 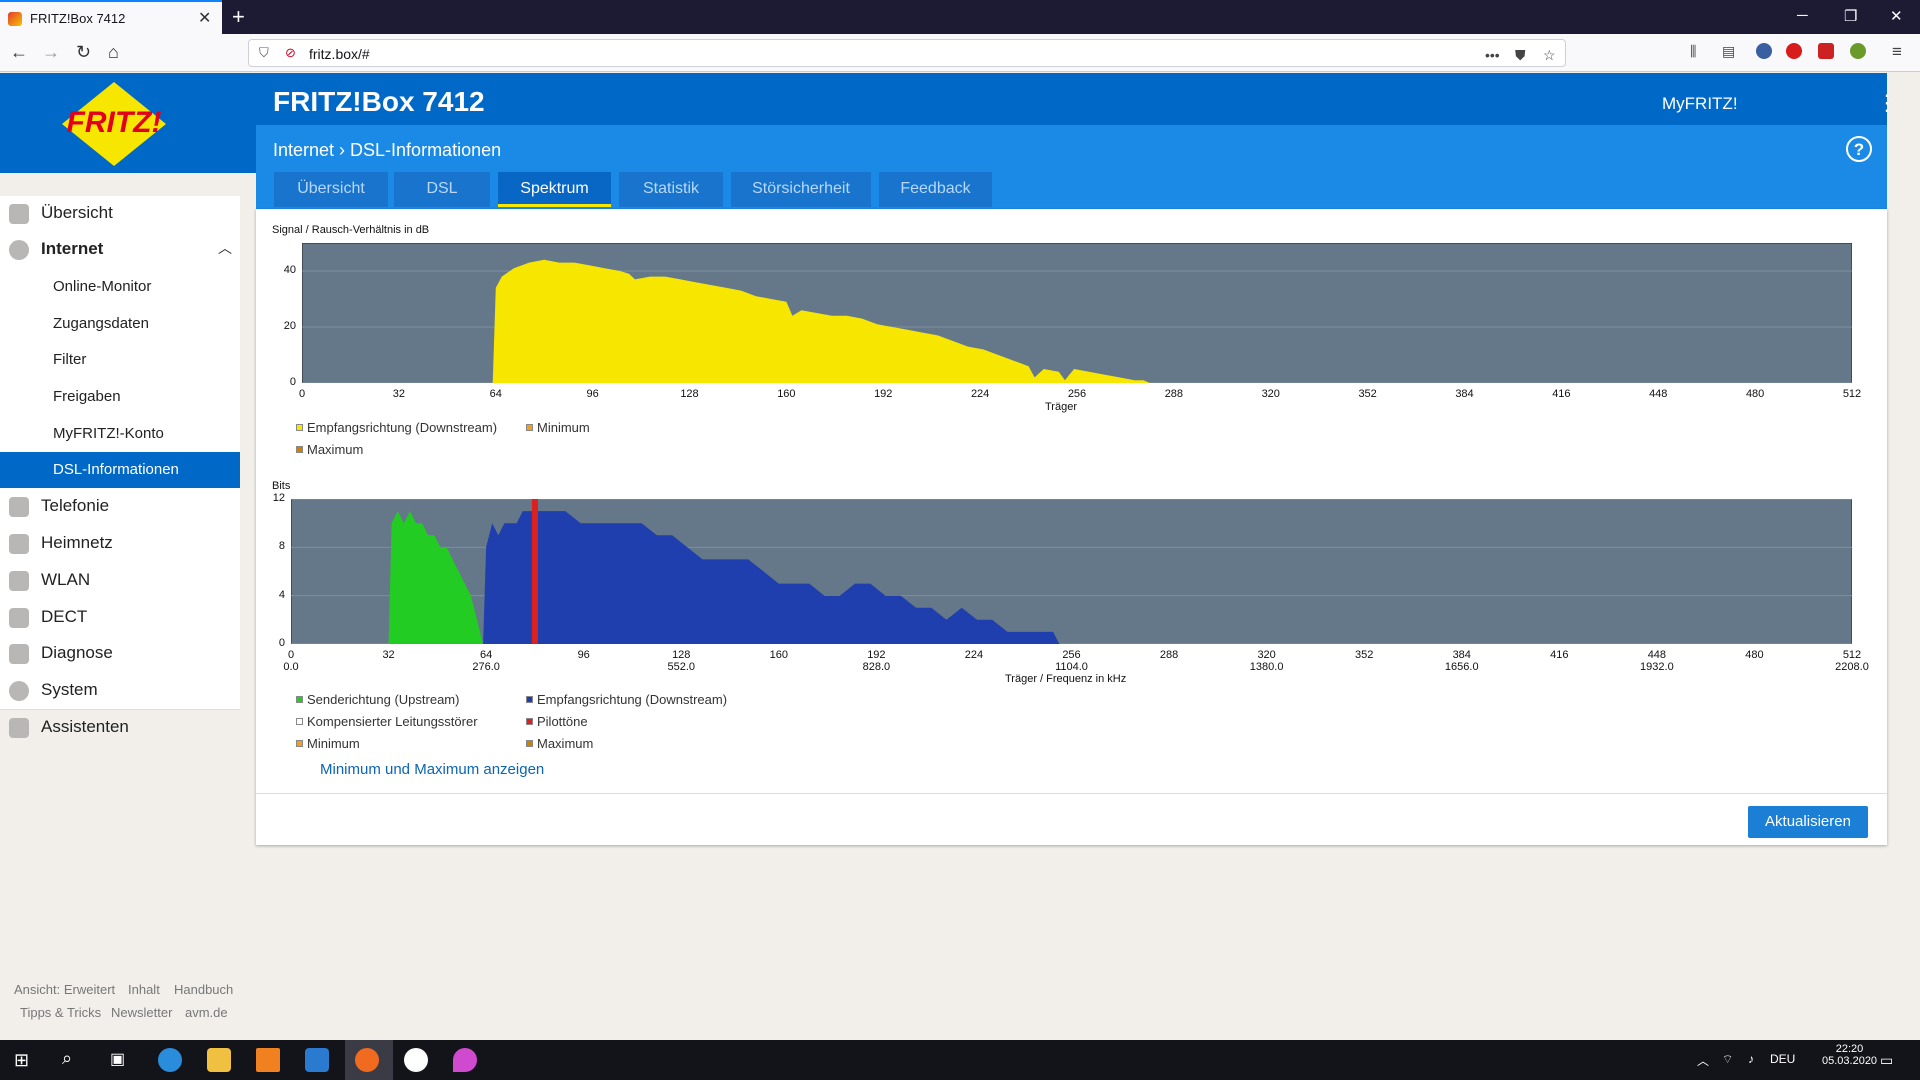 What do you see at coordinates (331, 189) in the screenshot?
I see `tab-uebersicht: Übersicht` at bounding box center [331, 189].